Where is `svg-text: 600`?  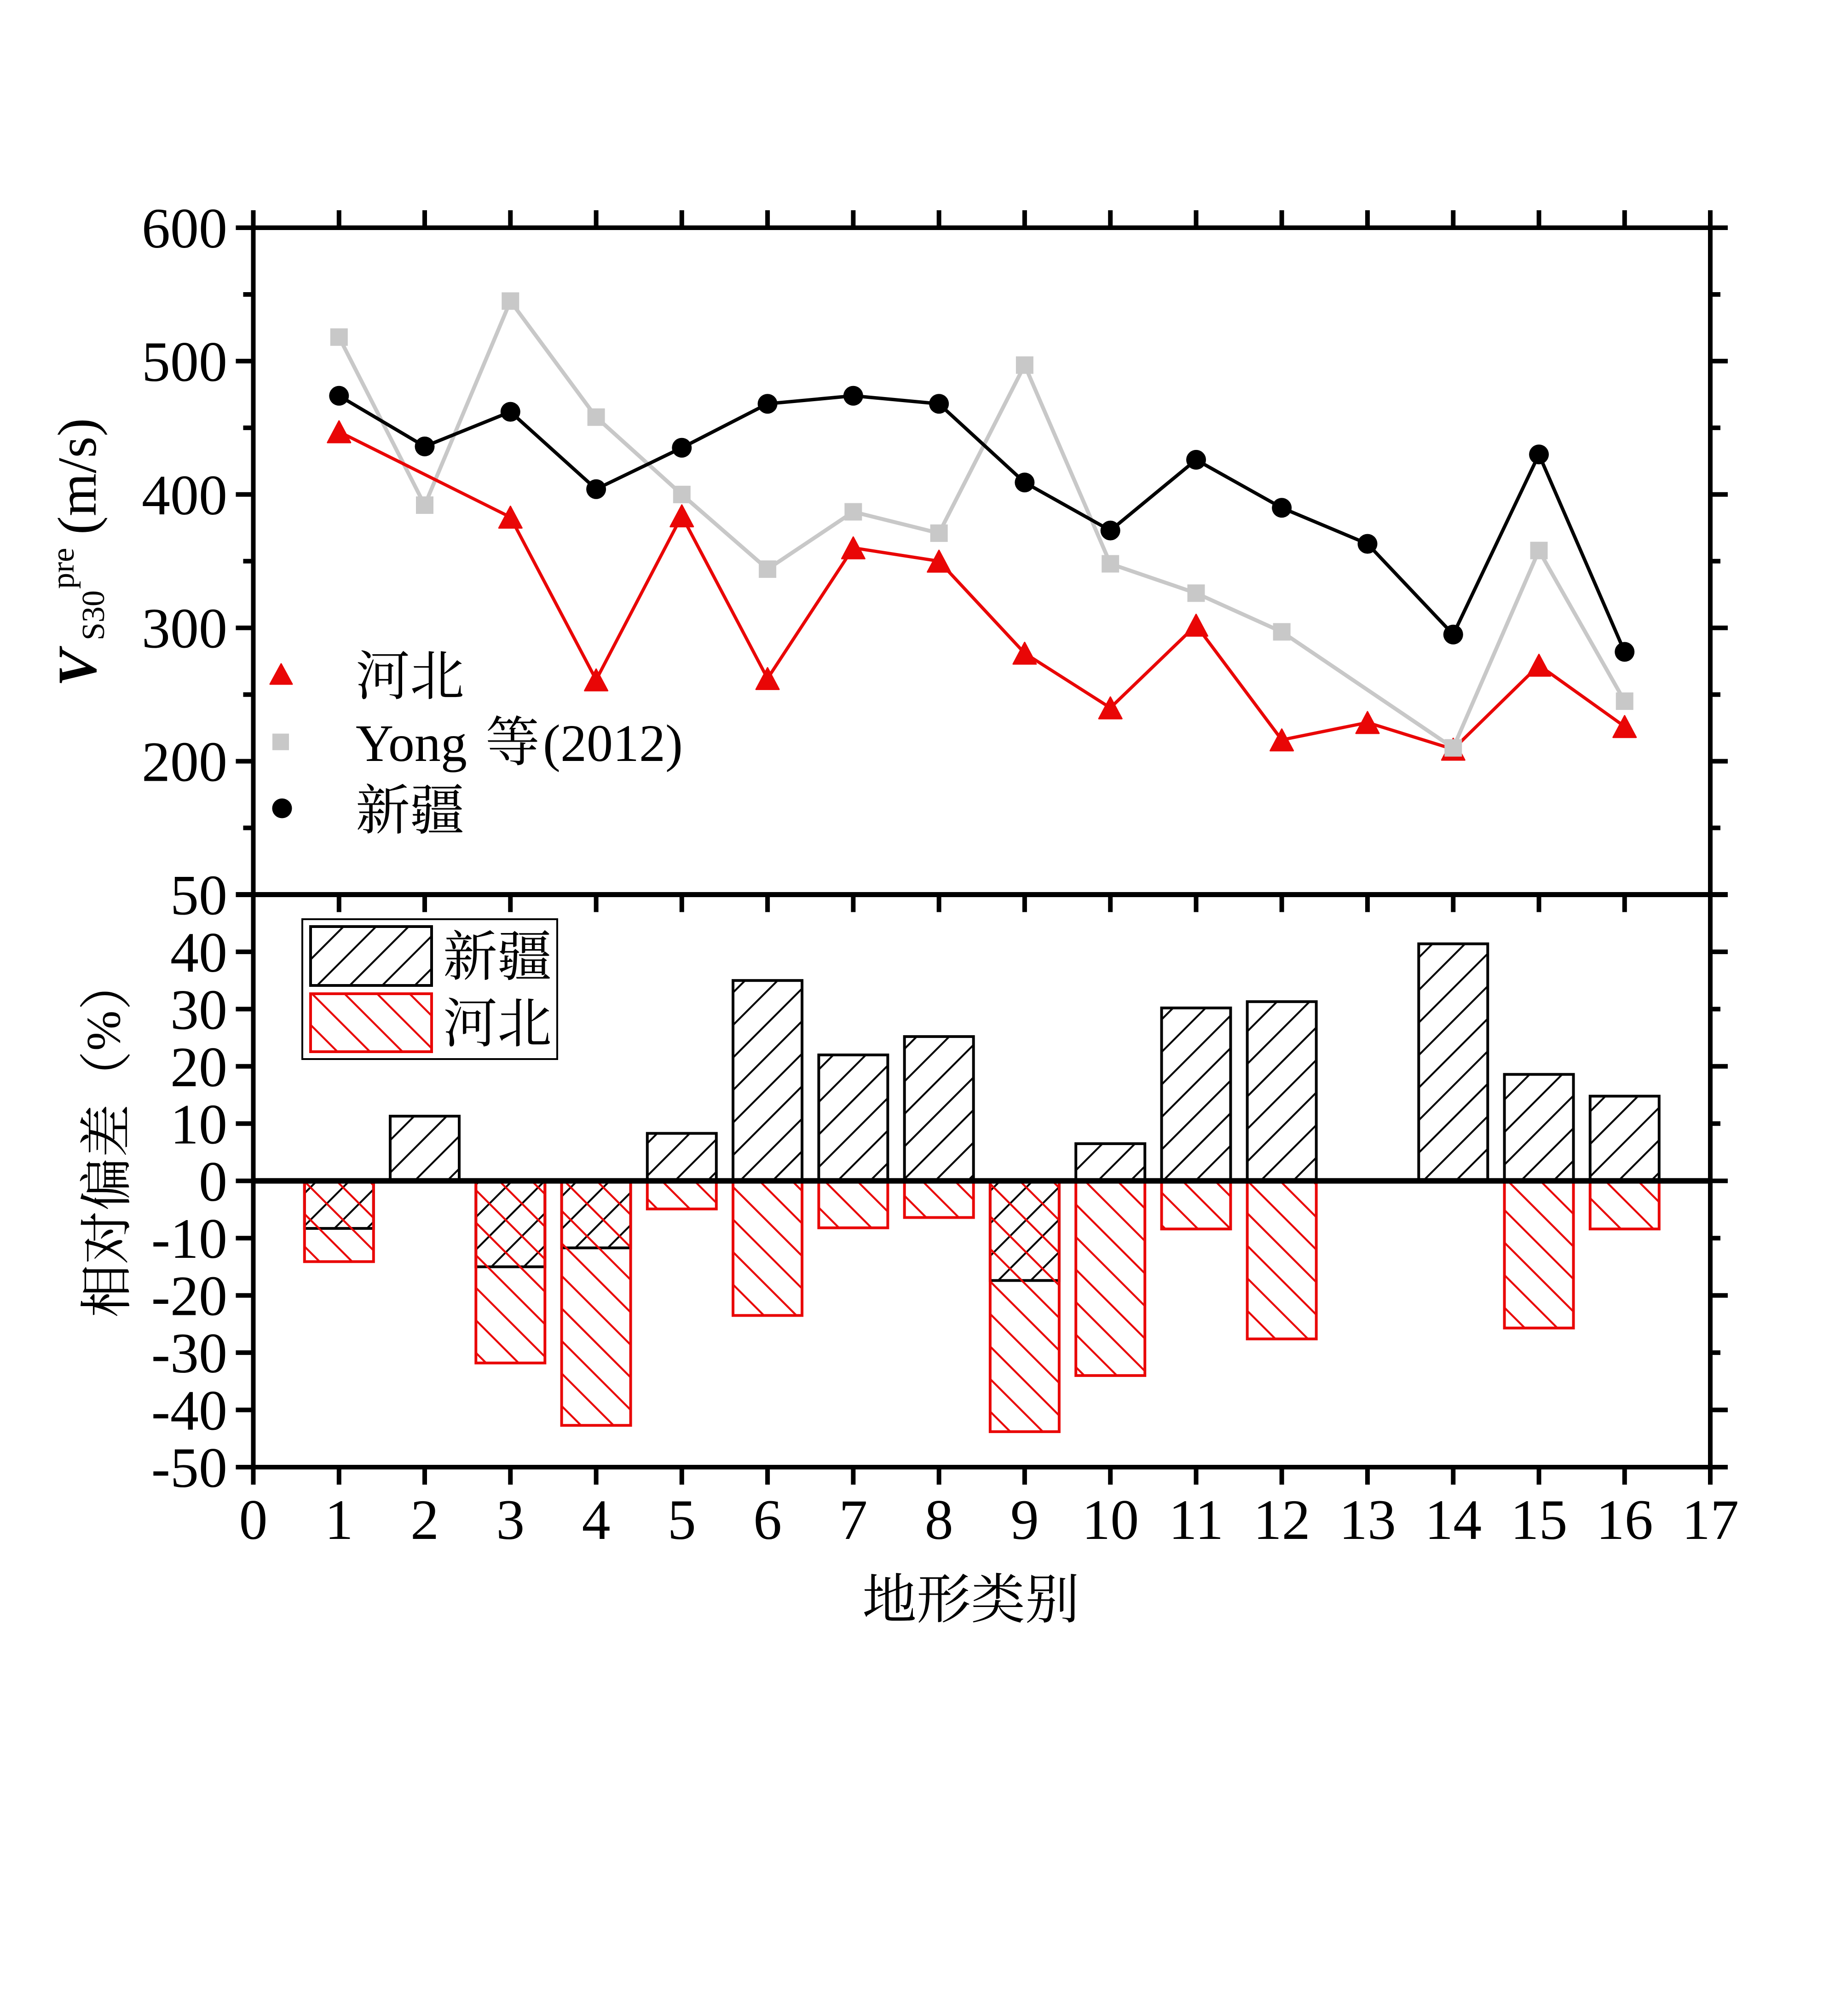 svg-text: 600 is located at coordinates (184, 228).